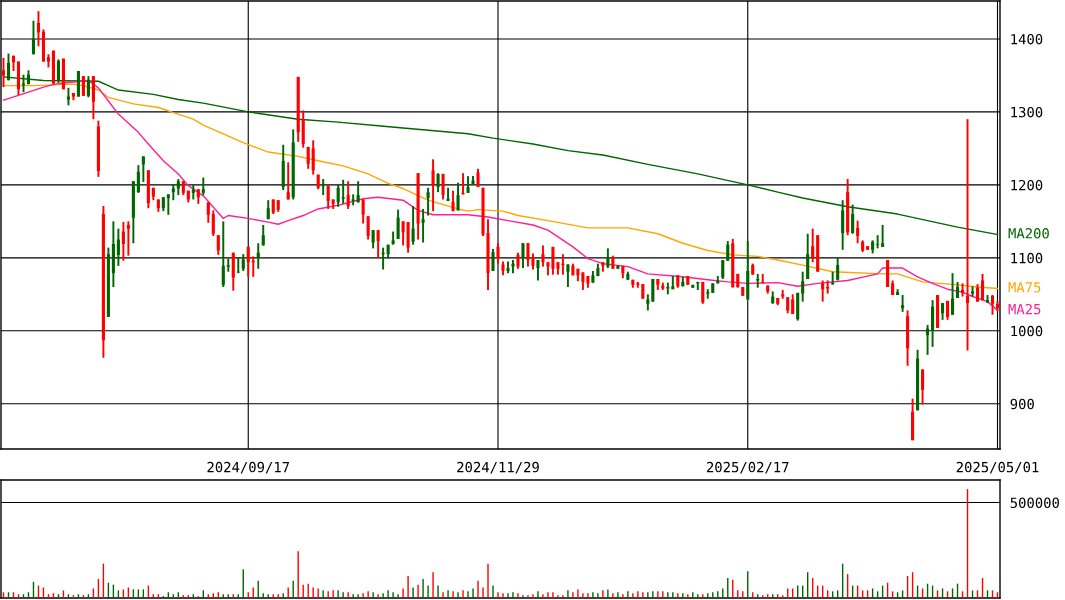  I want to click on series-label: MA200, so click(1028, 233).